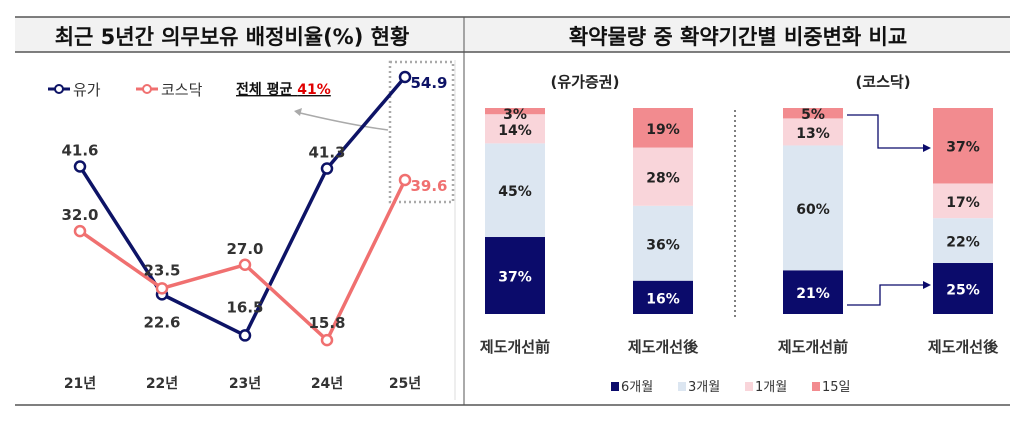 The image size is (1021, 427). I want to click on x-tick-label: 22년, so click(162, 384).